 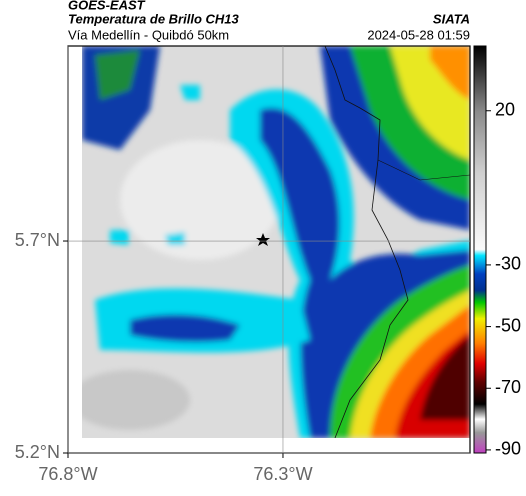 What do you see at coordinates (505, 110) in the screenshot?
I see `colorbar-tick-label: 20` at bounding box center [505, 110].